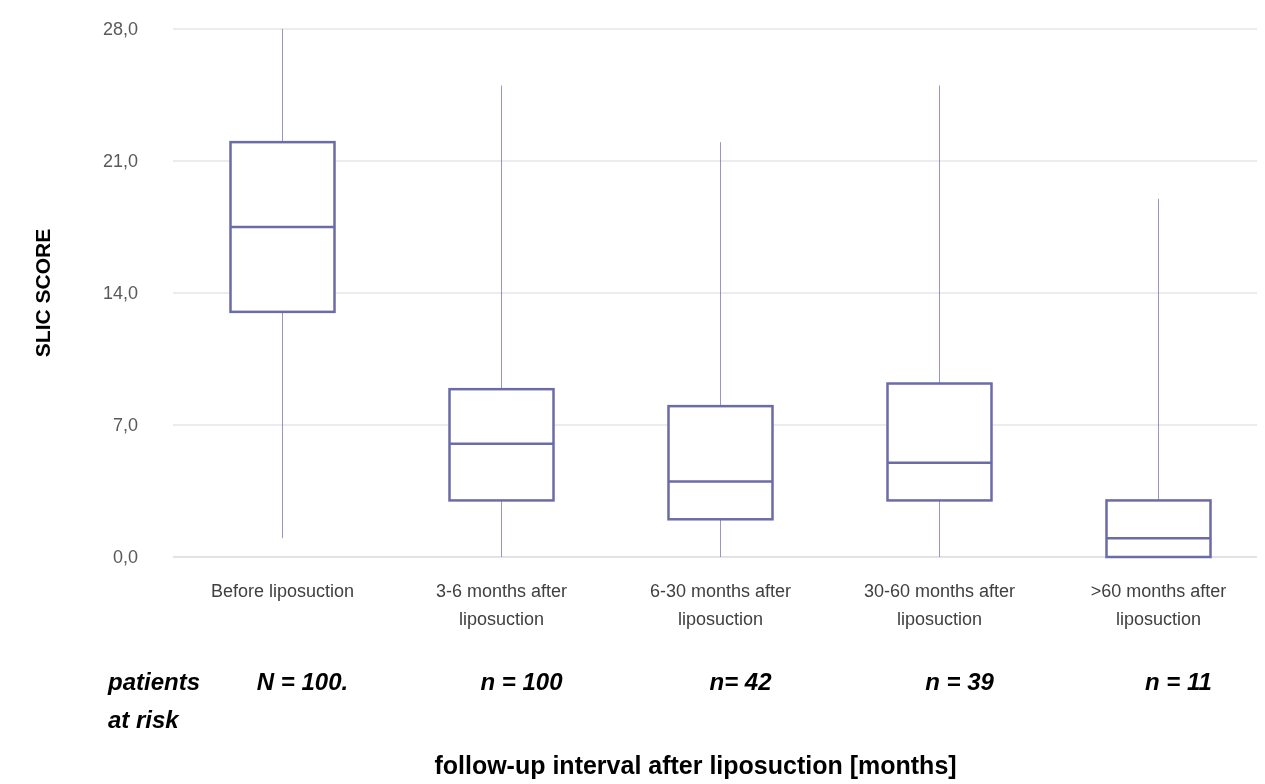 The width and height of the screenshot is (1265, 784). What do you see at coordinates (120, 293) in the screenshot?
I see `y-tick-label: 14,0` at bounding box center [120, 293].